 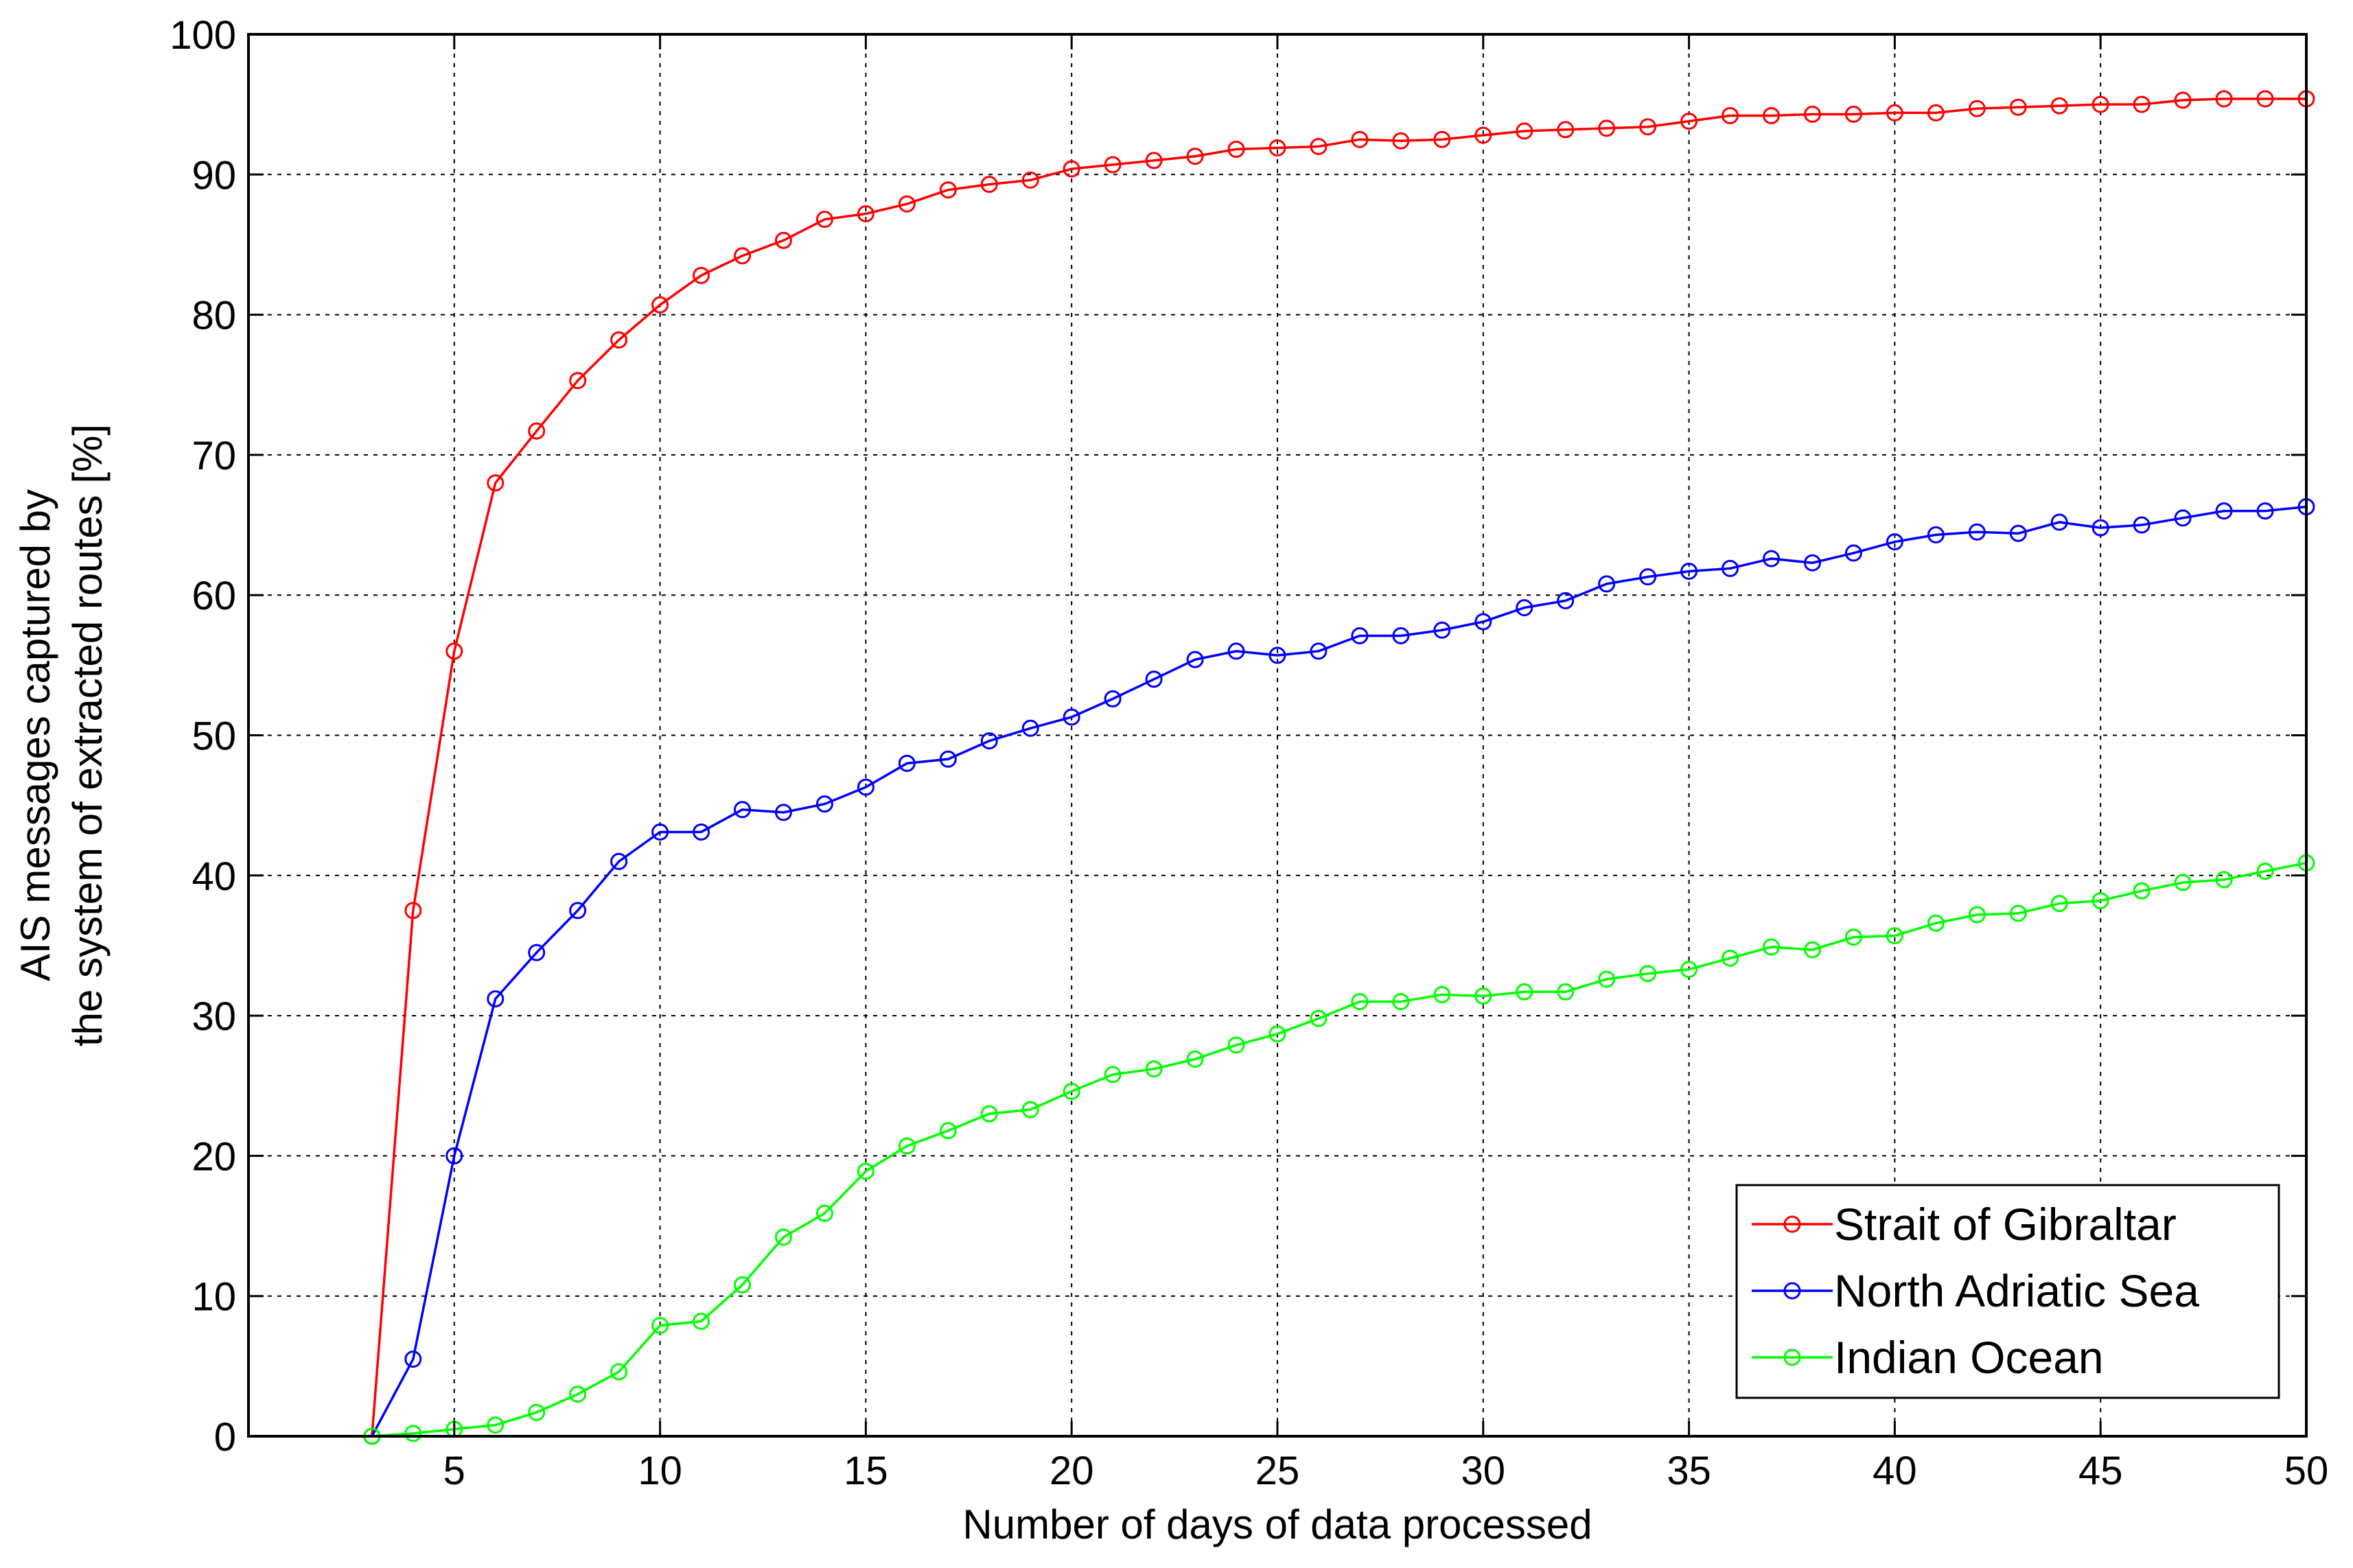 What do you see at coordinates (1792, 1357) in the screenshot?
I see `legend-marker` at bounding box center [1792, 1357].